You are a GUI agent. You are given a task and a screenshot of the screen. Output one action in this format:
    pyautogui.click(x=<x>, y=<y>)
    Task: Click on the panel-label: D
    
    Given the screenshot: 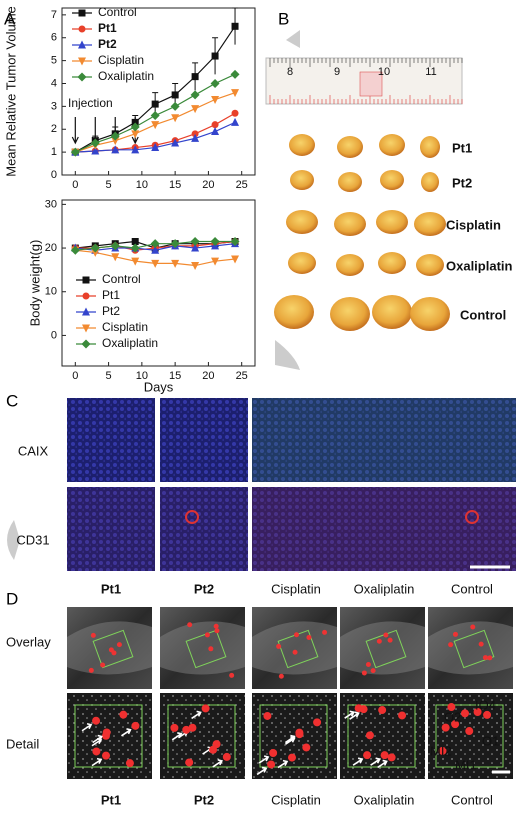 What is the action you would take?
    pyautogui.click(x=12, y=598)
    